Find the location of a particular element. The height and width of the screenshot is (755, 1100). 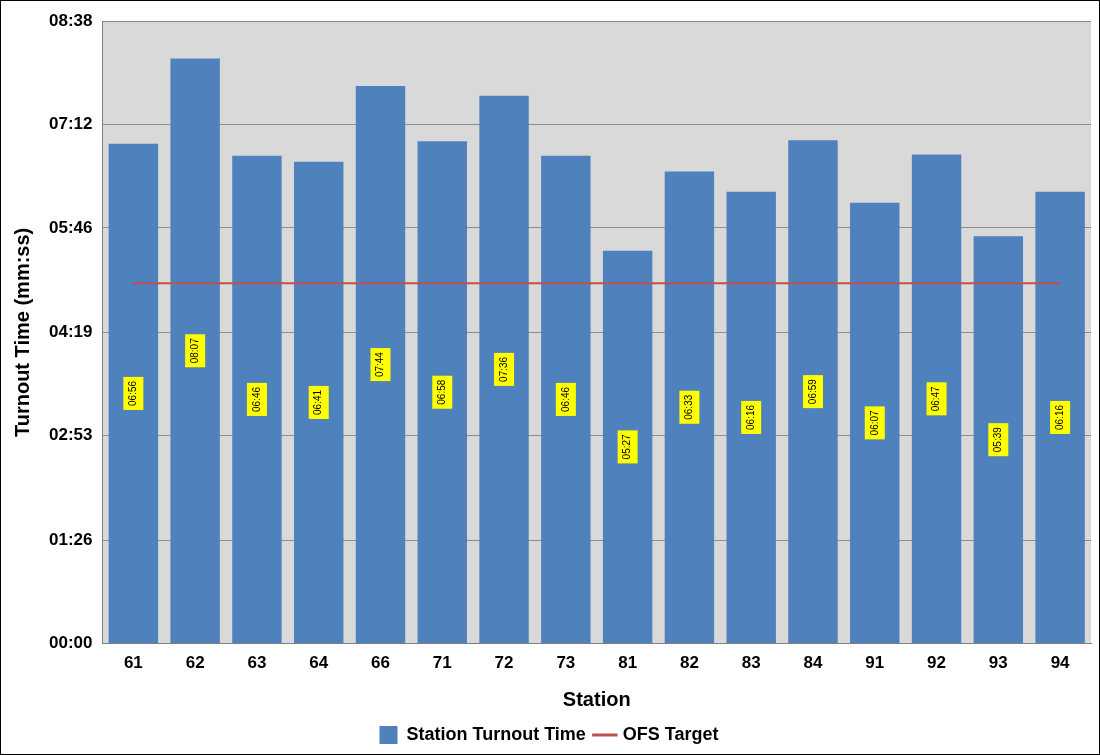

legend-label: Station Turnout Time is located at coordinates (496, 733).